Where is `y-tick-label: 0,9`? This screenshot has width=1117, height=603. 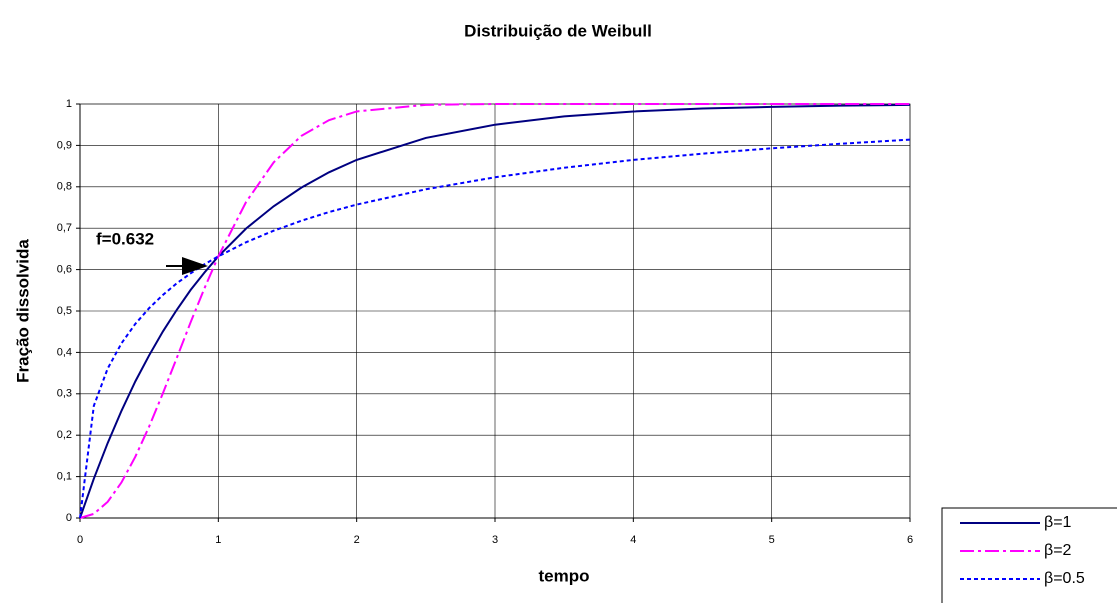 y-tick-label: 0,9 is located at coordinates (64, 145).